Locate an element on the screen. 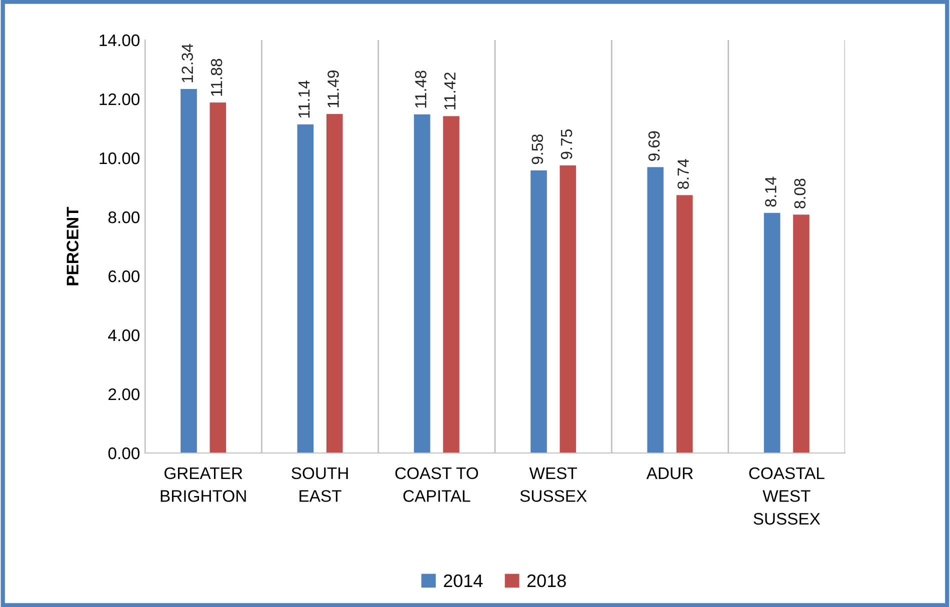 This screenshot has height=607, width=950. data-label: 11.48 is located at coordinates (420, 89).